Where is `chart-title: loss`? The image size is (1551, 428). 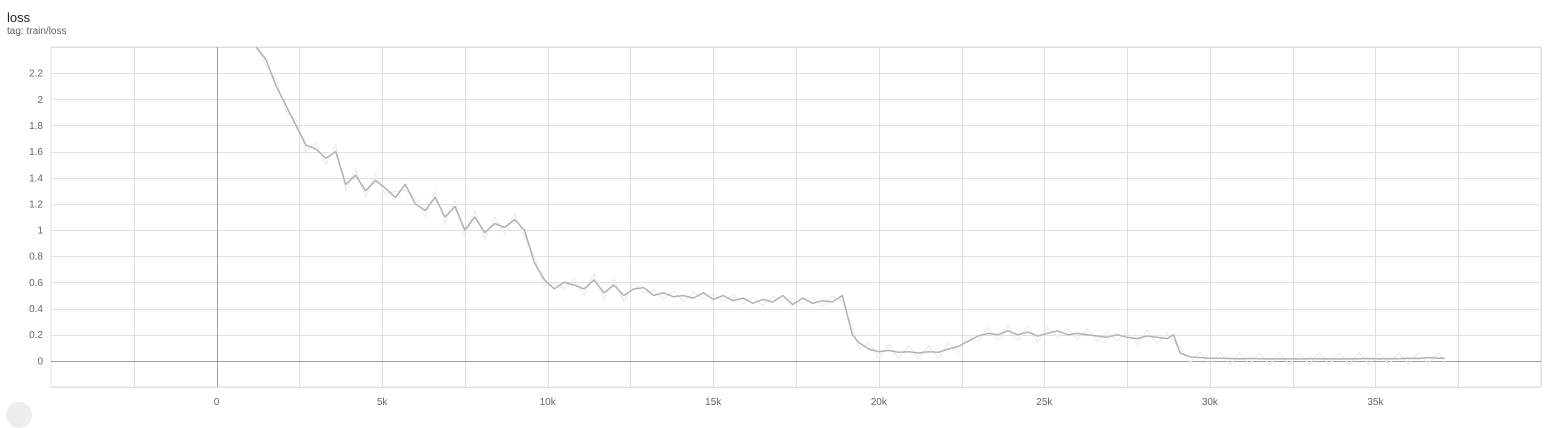 chart-title: loss is located at coordinates (19, 17).